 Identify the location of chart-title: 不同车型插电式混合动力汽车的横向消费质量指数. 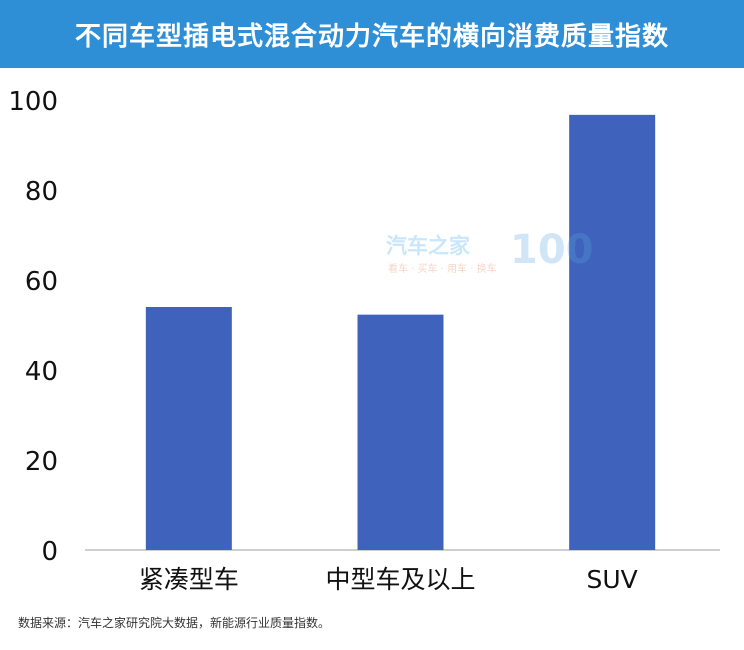
(371, 36).